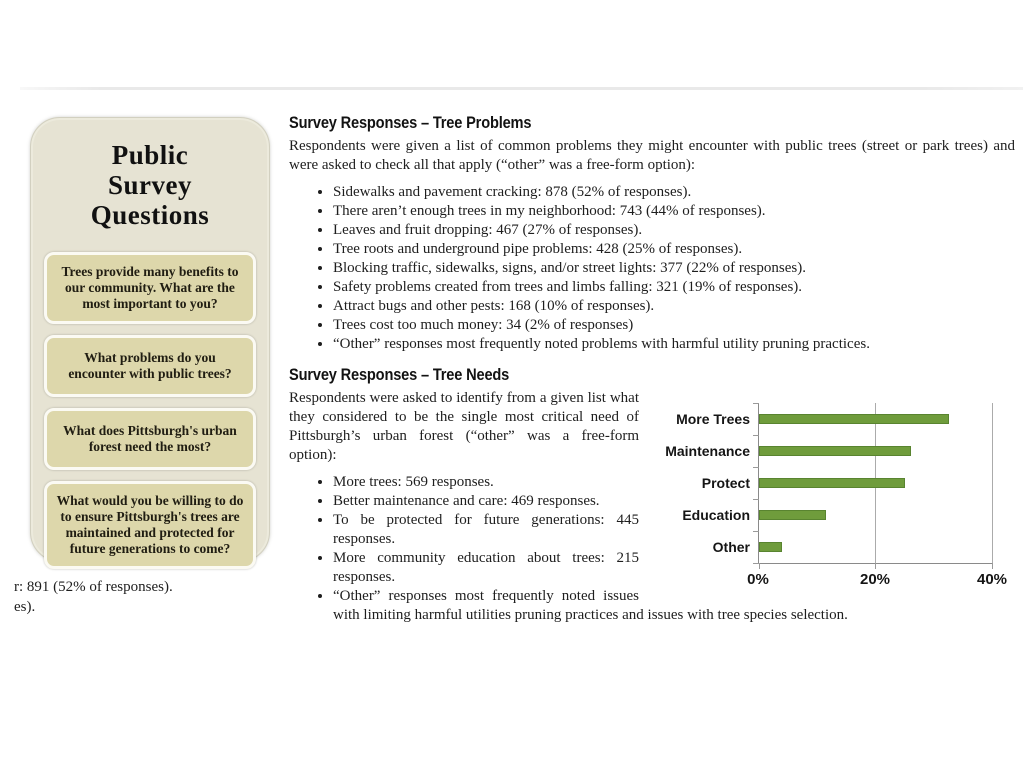 The width and height of the screenshot is (1023, 769). I want to click on sidebar-title-line: Questions, so click(150, 215).